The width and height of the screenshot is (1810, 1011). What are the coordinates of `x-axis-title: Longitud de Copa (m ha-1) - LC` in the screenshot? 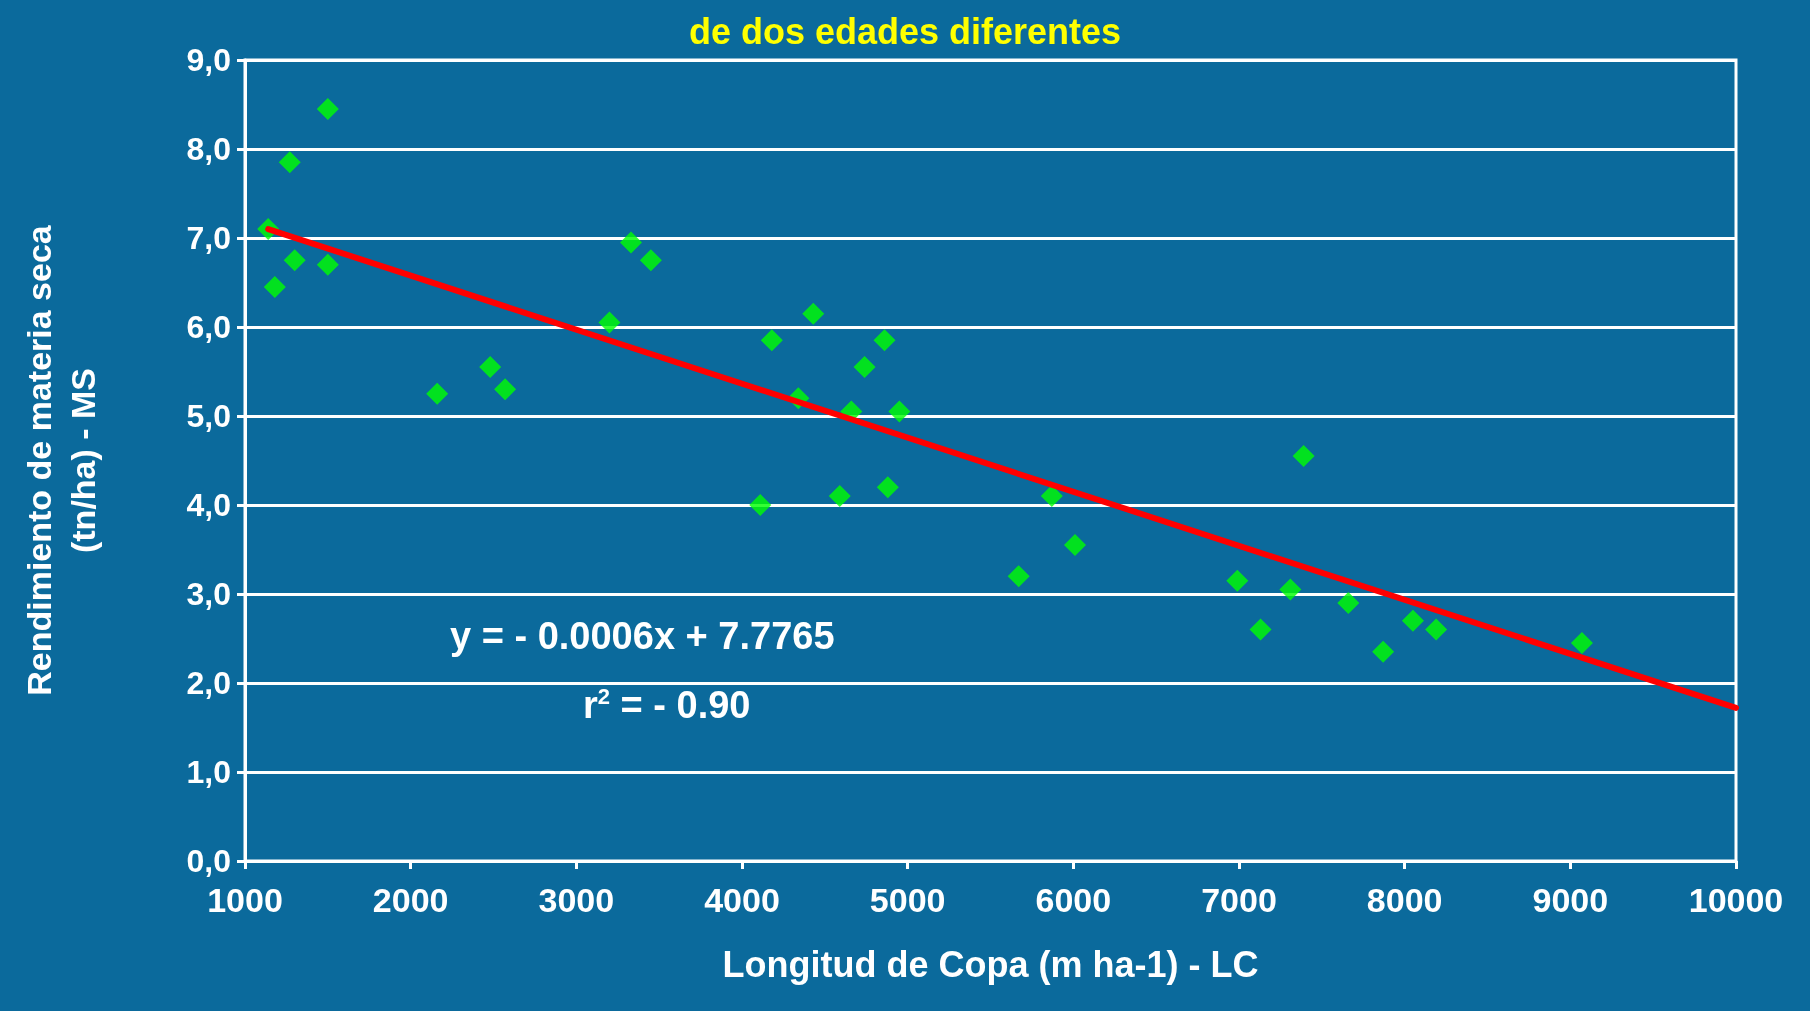 It's located at (990, 964).